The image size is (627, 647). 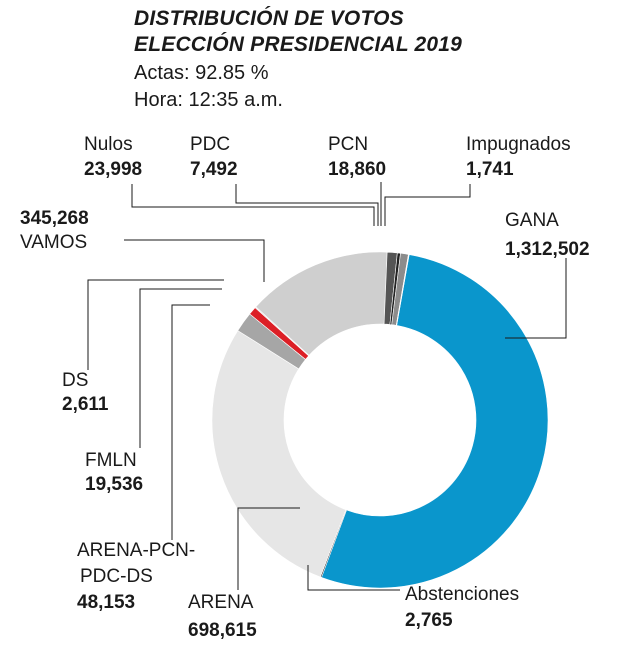 I want to click on leader-impugnados, so click(x=427, y=205).